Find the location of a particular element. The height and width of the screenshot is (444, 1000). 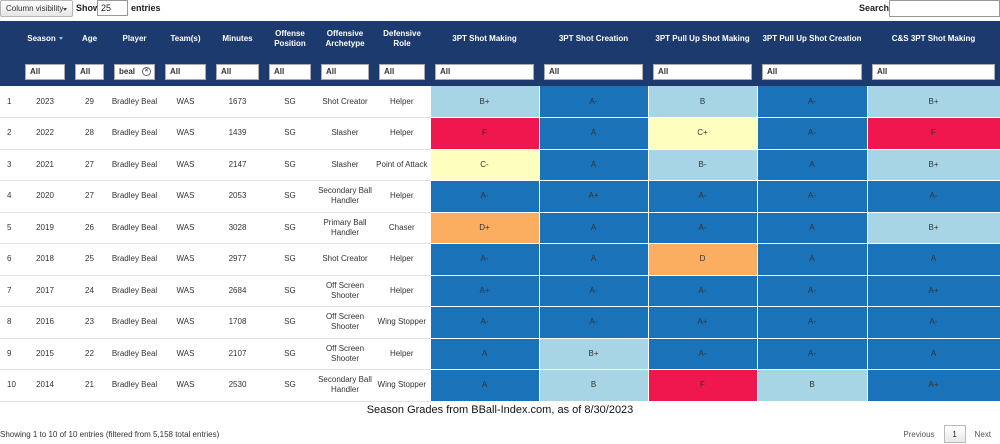

column-header-minutes: Minutes is located at coordinates (237, 39).